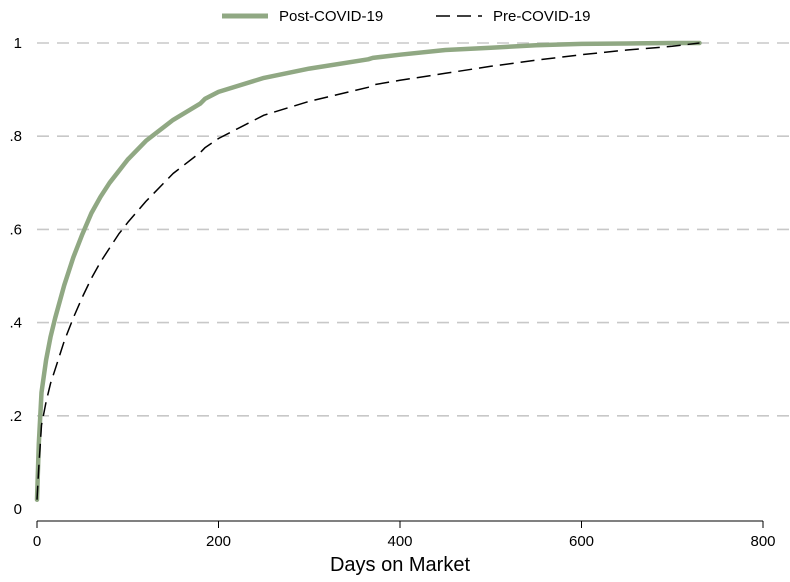  What do you see at coordinates (762, 541) in the screenshot?
I see `x-tick-label: 800` at bounding box center [762, 541].